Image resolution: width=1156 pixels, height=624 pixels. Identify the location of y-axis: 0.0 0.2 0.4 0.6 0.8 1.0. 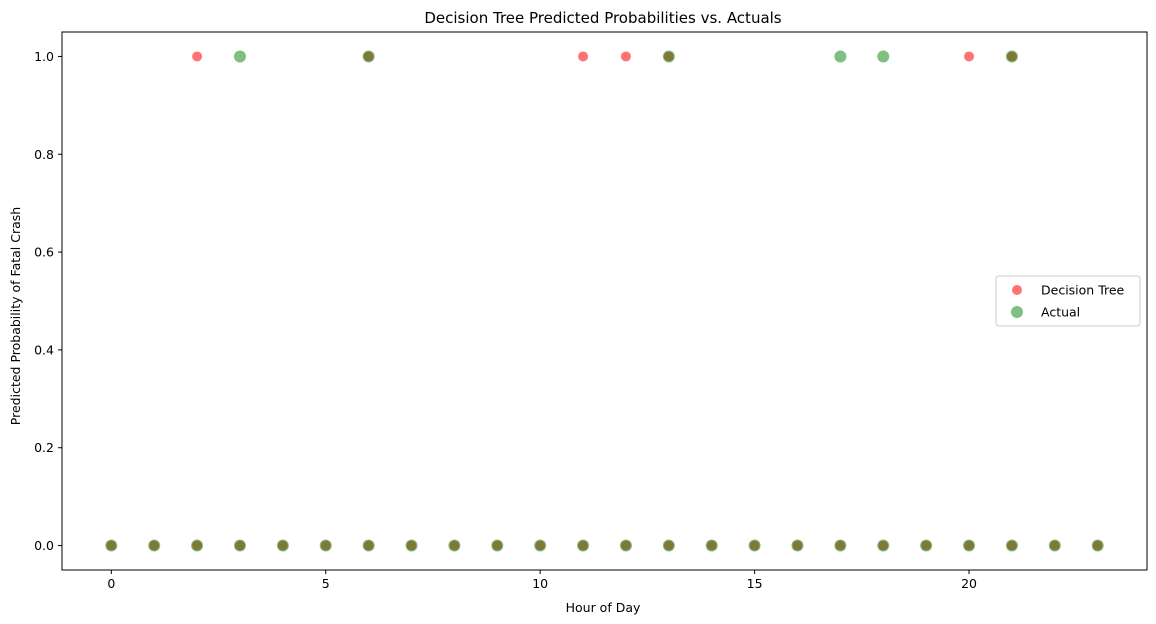
(48, 301).